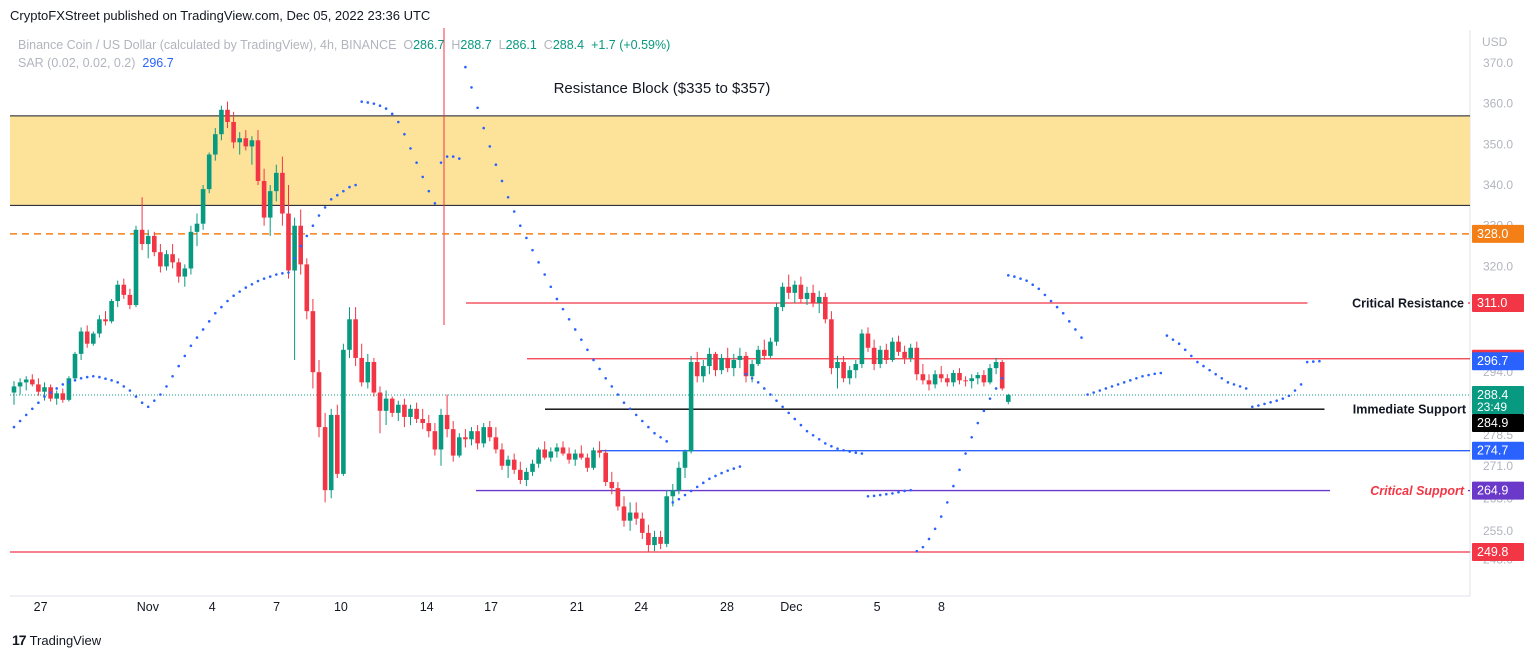 The image size is (1536, 659). What do you see at coordinates (740, 160) in the screenshot?
I see `resistance-block` at bounding box center [740, 160].